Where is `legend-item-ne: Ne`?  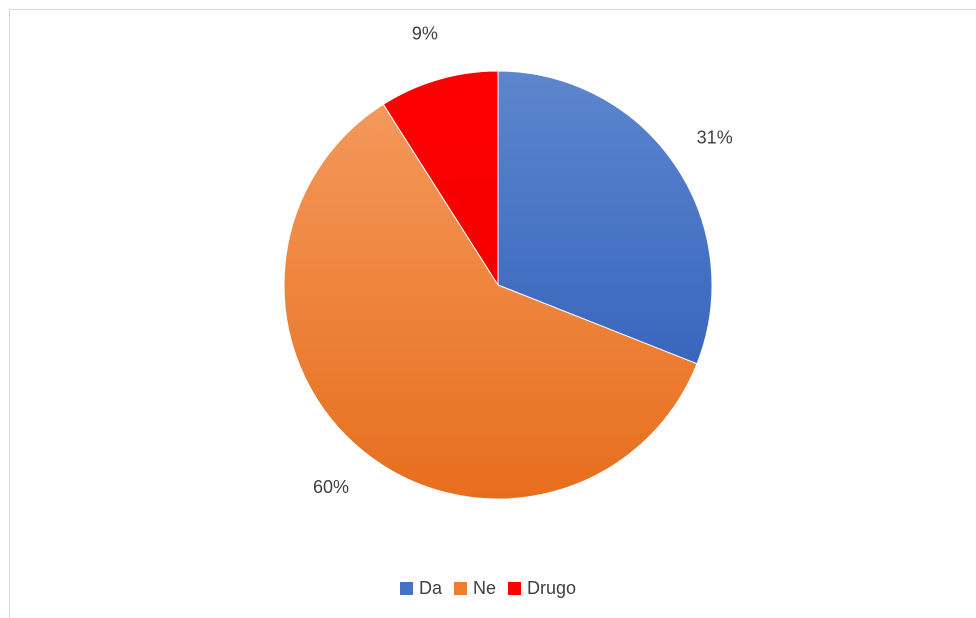 legend-item-ne: Ne is located at coordinates (474, 588).